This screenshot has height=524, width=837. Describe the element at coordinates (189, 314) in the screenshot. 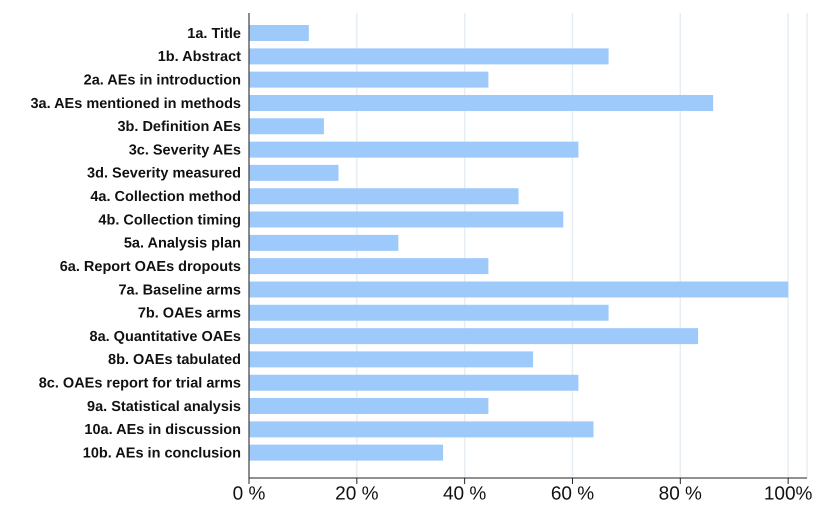

I see `y-tick-label: 7b. OAEs arms` at that location.